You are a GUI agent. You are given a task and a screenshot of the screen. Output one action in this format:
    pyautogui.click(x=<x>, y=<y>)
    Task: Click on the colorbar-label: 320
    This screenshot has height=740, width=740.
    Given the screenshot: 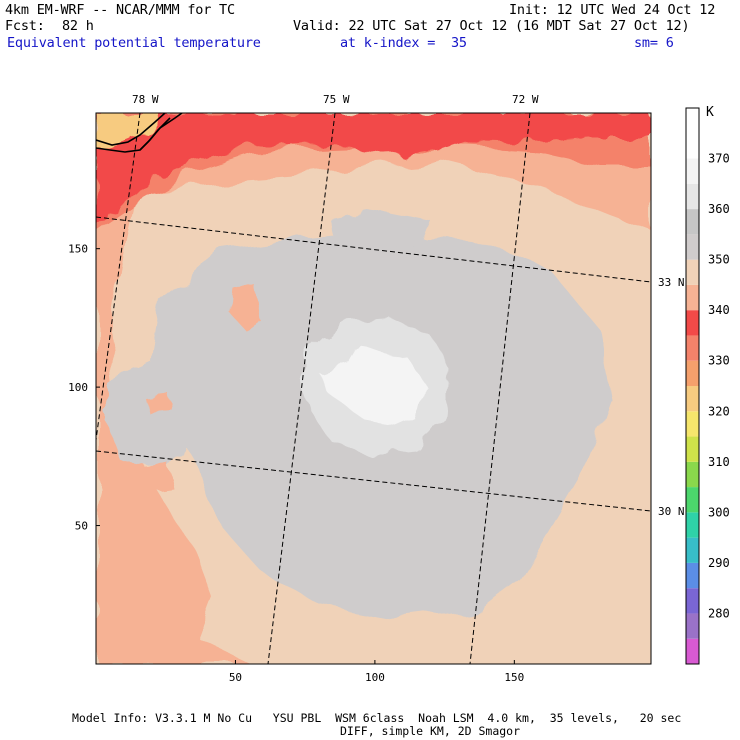 What is the action you would take?
    pyautogui.click(x=719, y=411)
    